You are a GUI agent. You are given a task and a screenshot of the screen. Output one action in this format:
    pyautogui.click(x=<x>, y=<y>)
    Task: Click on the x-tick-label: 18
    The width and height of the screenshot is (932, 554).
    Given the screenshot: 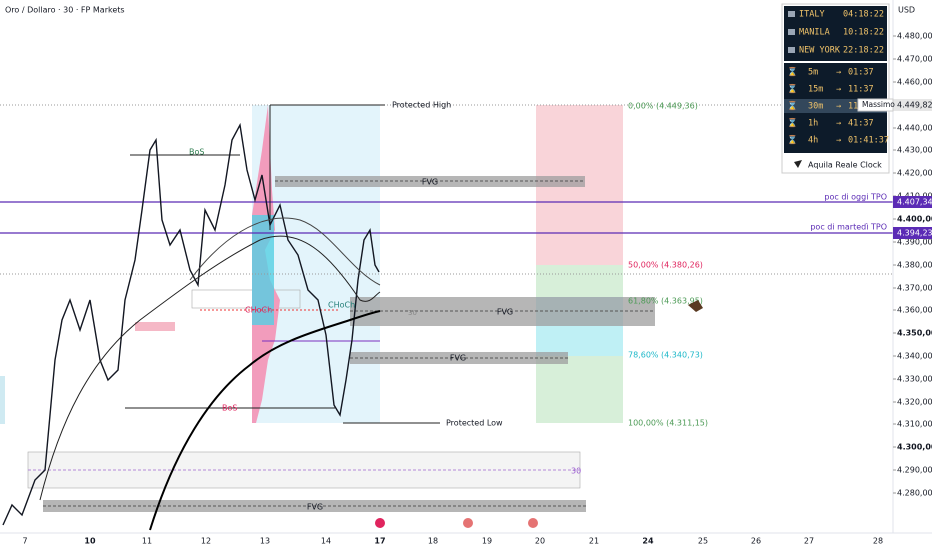 What is the action you would take?
    pyautogui.click(x=433, y=541)
    